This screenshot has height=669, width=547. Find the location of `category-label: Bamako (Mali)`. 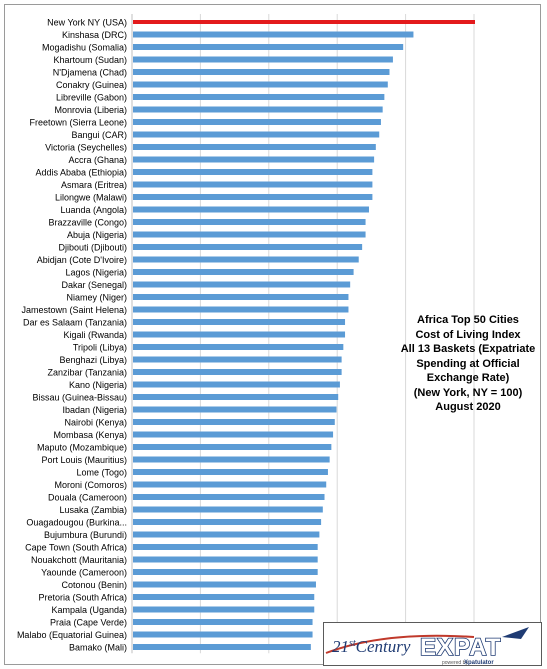

category-label: Bamako (Mali) is located at coordinates (98, 647).